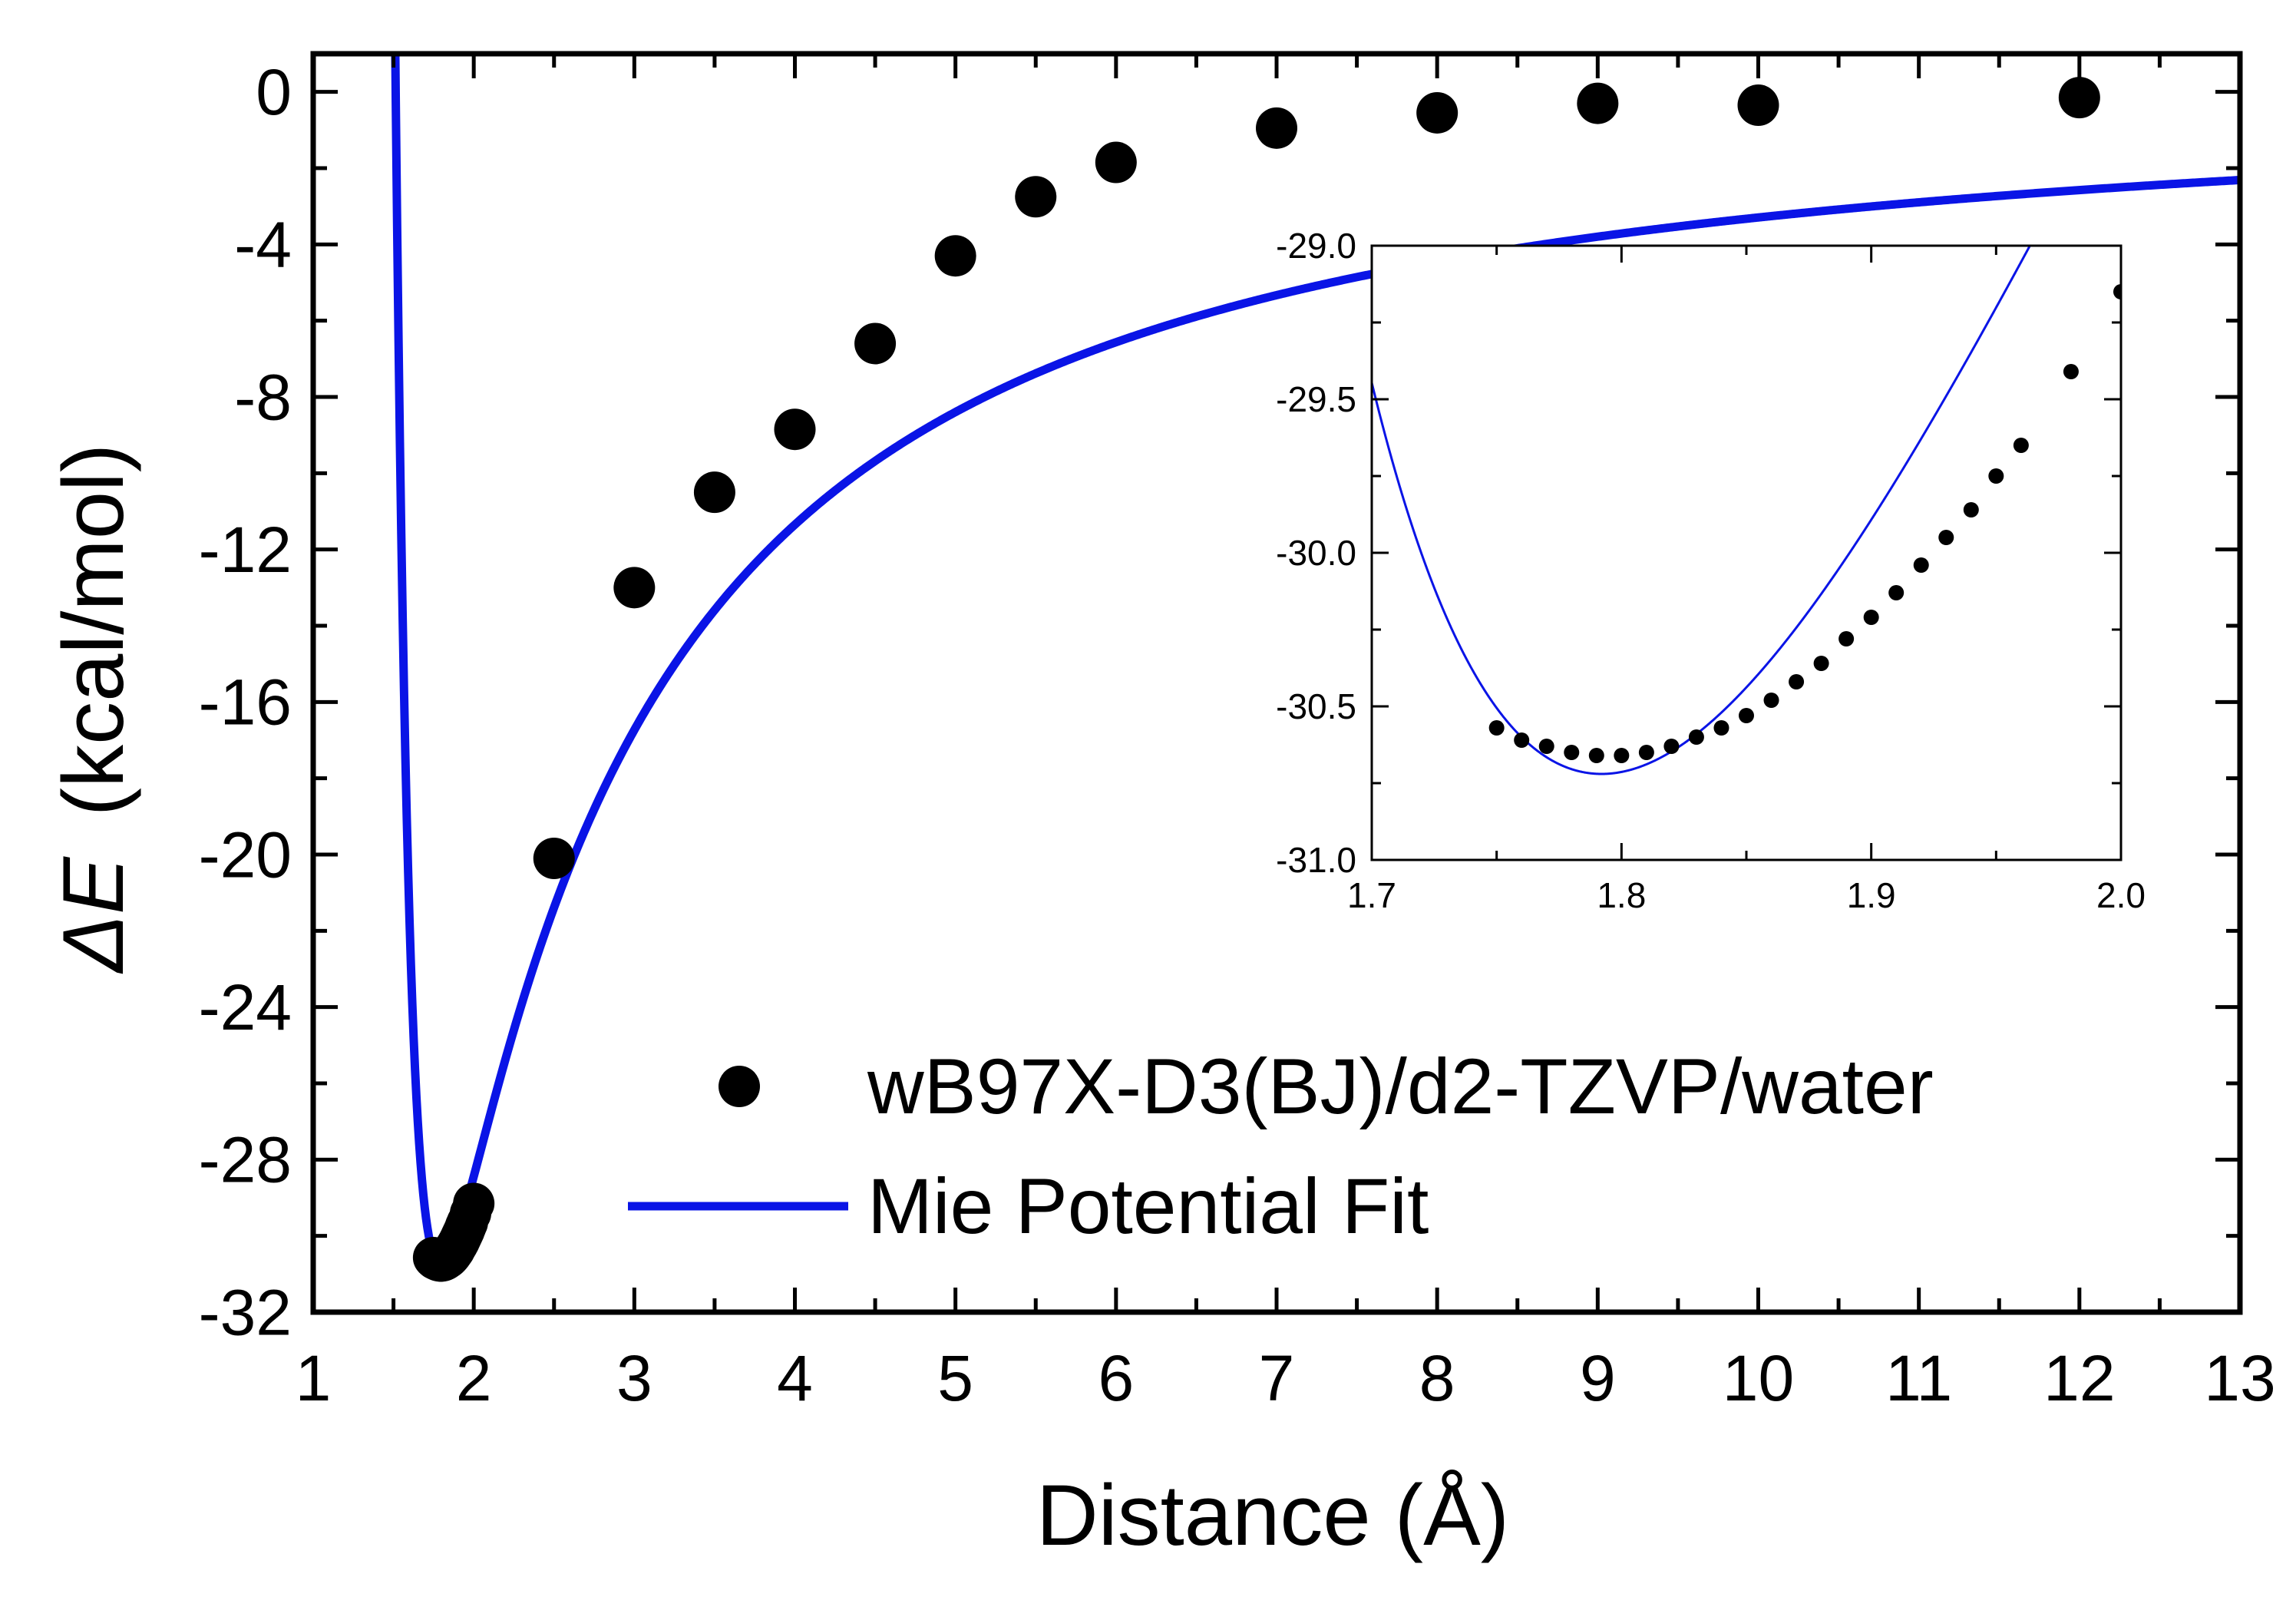 The width and height of the screenshot is (2296, 1597). What do you see at coordinates (245, 1007) in the screenshot?
I see `main-y-tick-label: -24` at bounding box center [245, 1007].